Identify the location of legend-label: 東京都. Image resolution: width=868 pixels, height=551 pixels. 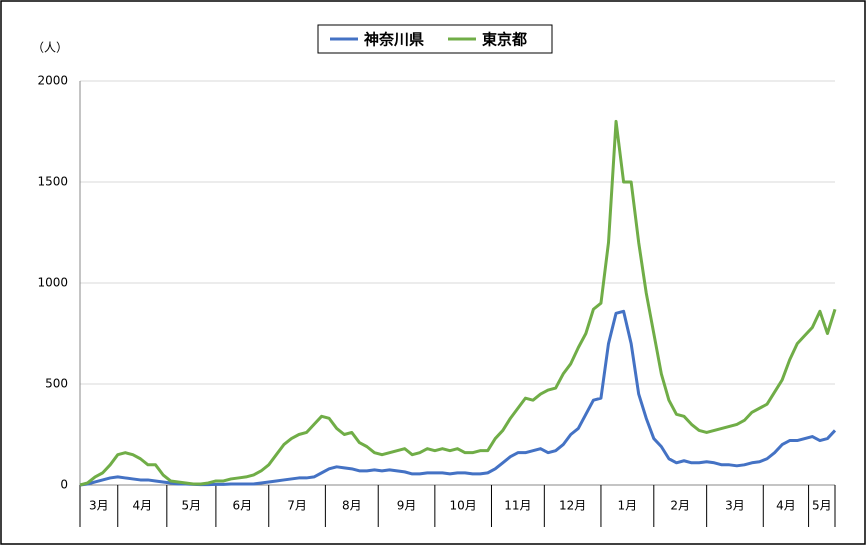
(504, 40).